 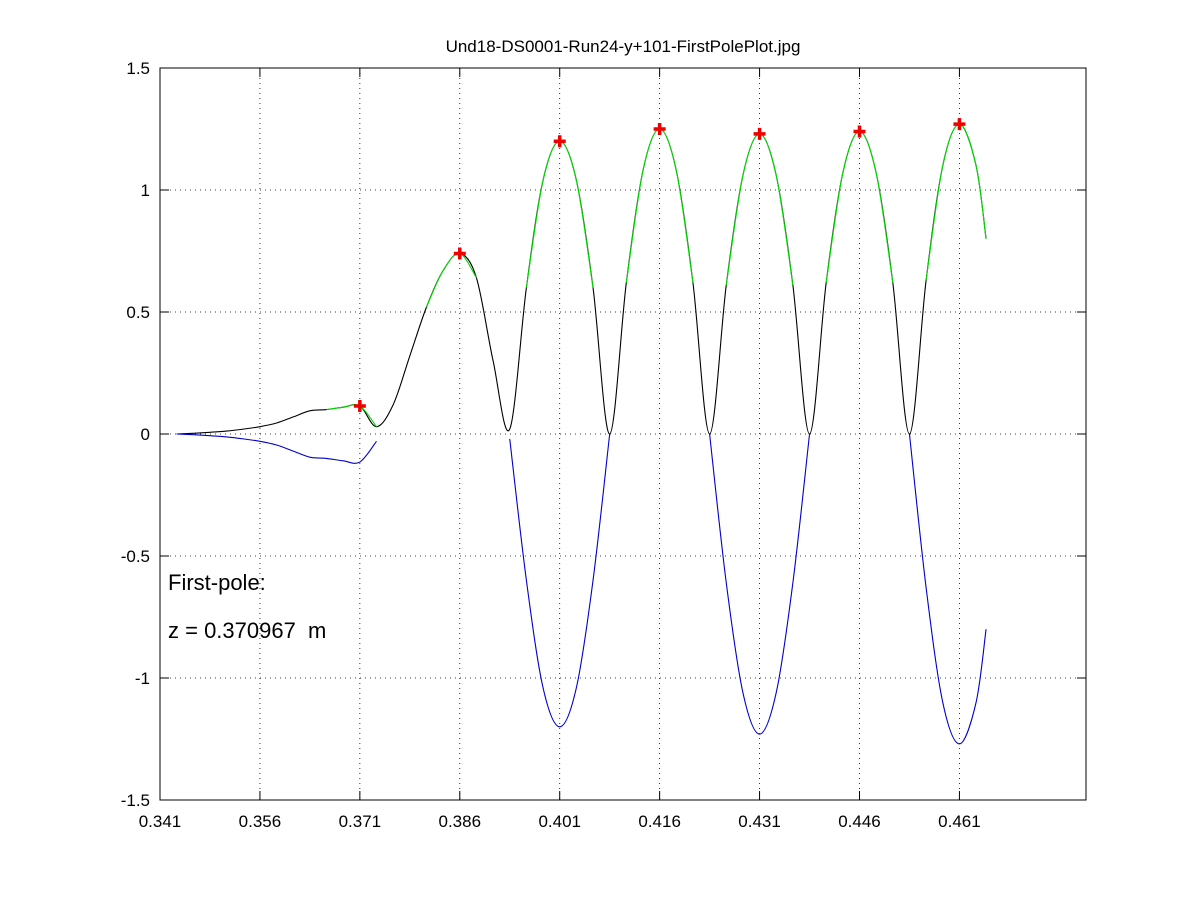 I want to click on y-tick-label: 0, so click(x=145, y=434).